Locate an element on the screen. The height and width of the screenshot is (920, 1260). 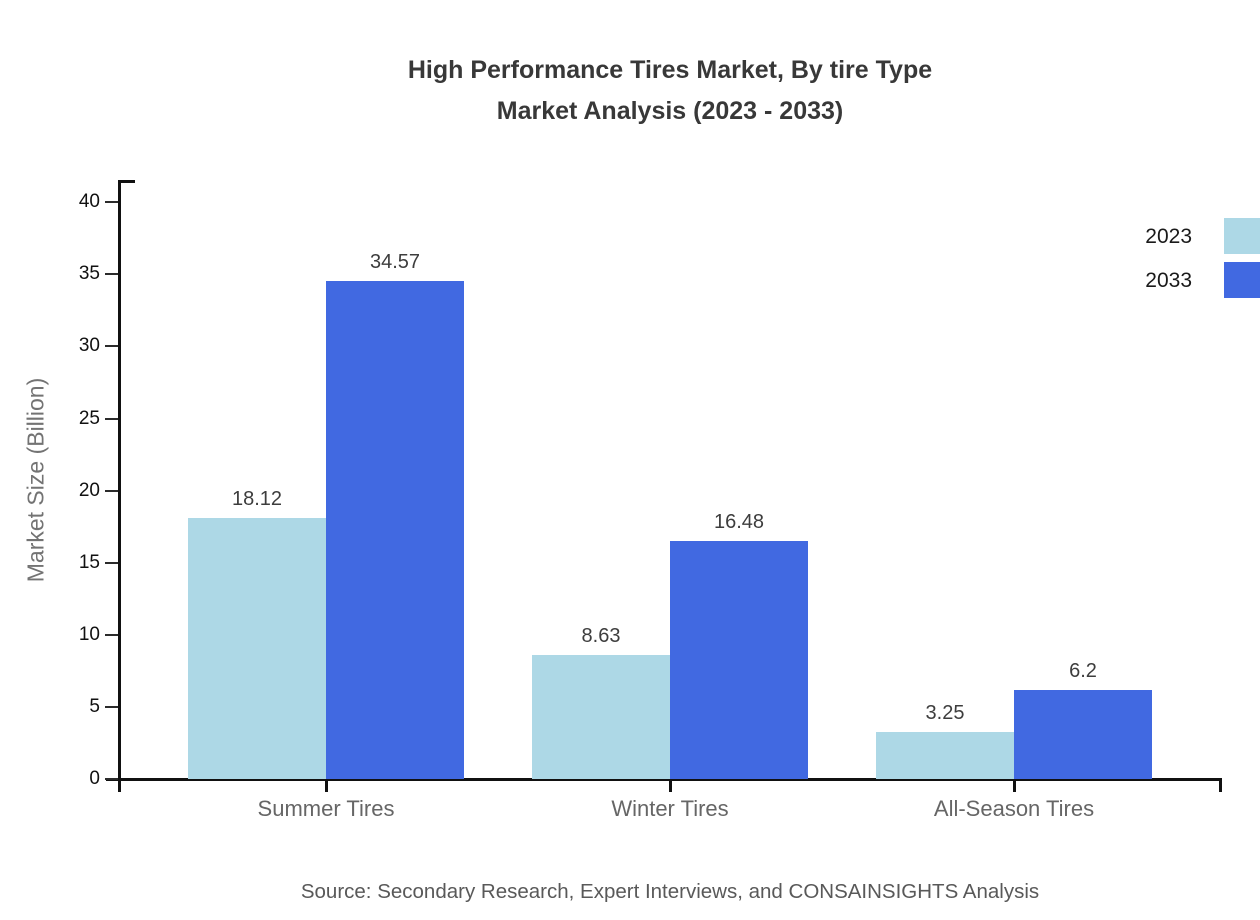
y-tick-label-20: 20 is located at coordinates (89, 490).